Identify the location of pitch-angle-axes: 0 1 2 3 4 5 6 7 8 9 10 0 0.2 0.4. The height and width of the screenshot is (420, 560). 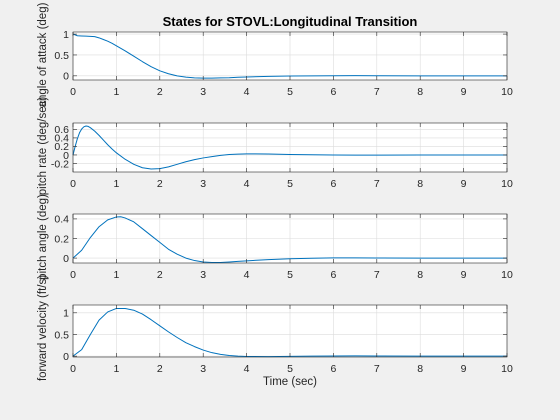
(283, 247).